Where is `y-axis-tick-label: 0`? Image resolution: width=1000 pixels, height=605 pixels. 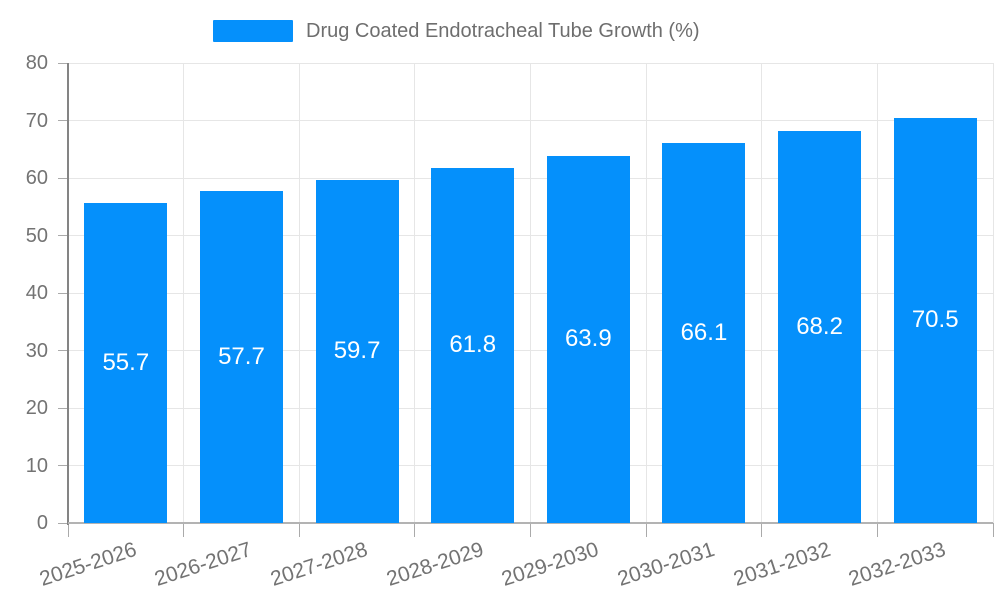
y-axis-tick-label: 0 is located at coordinates (42, 523).